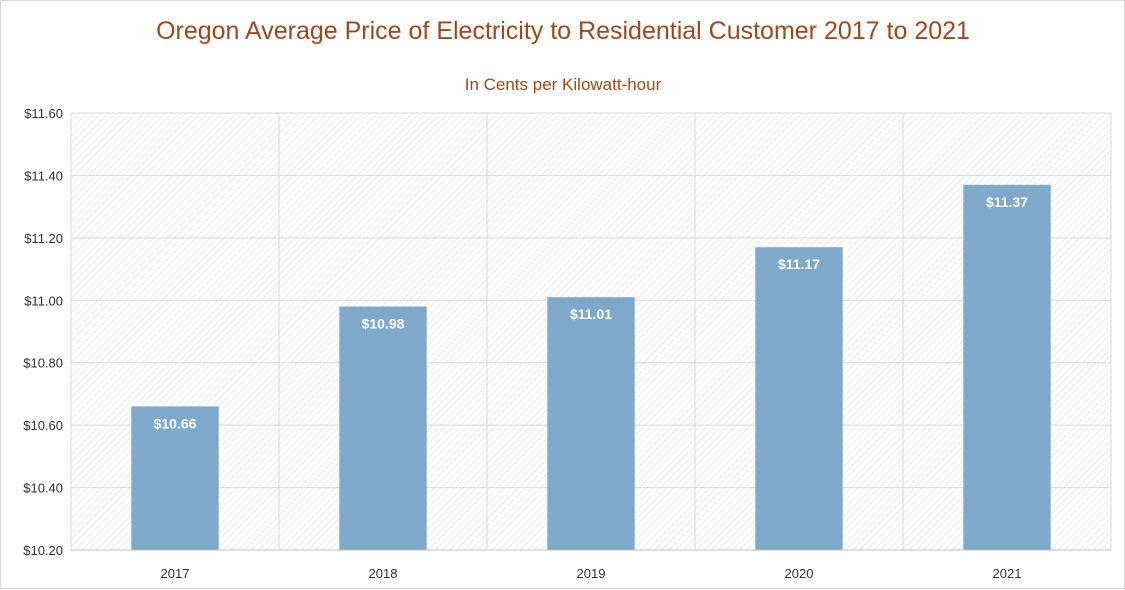  I want to click on y-tick-label: $10.80, so click(43, 363).